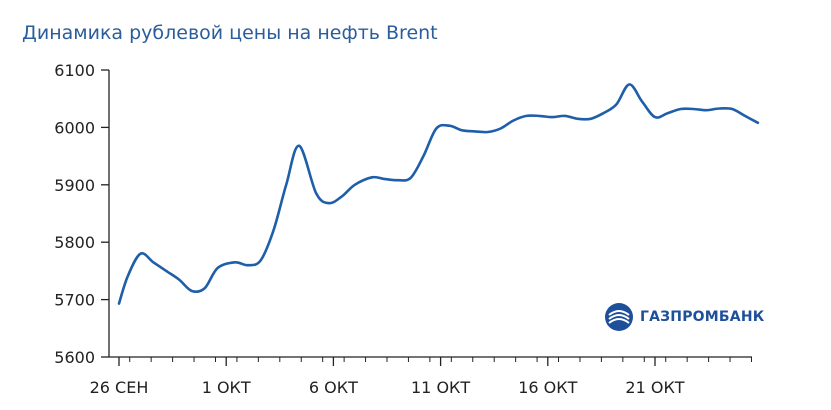  I want to click on y-tick-label: 5900, so click(74, 185).